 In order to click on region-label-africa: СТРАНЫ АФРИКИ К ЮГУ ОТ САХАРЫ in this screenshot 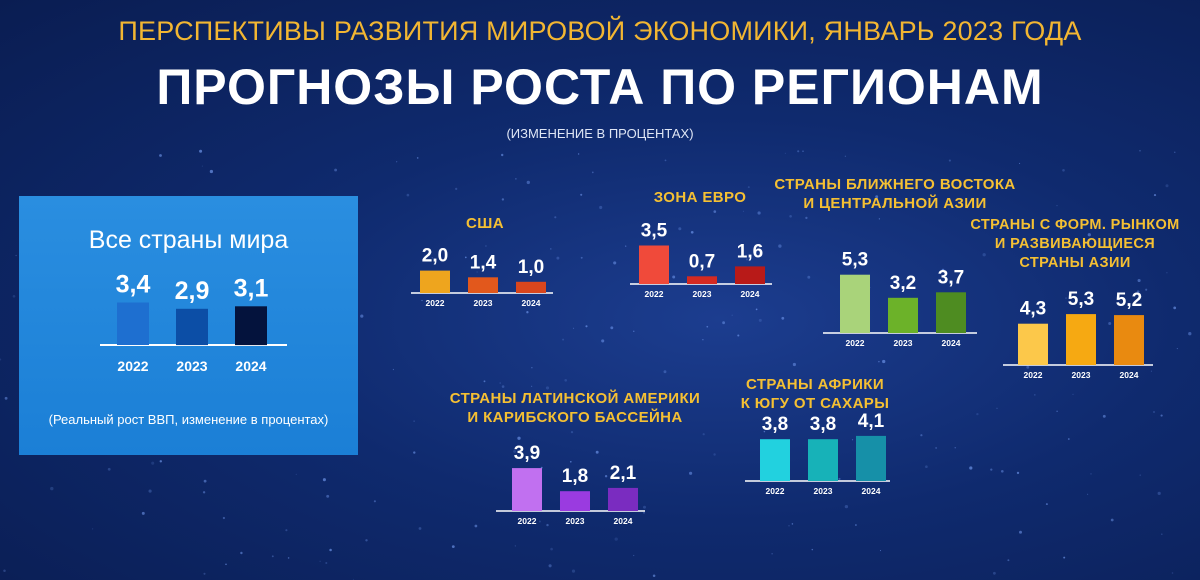, I will do `click(815, 394)`.